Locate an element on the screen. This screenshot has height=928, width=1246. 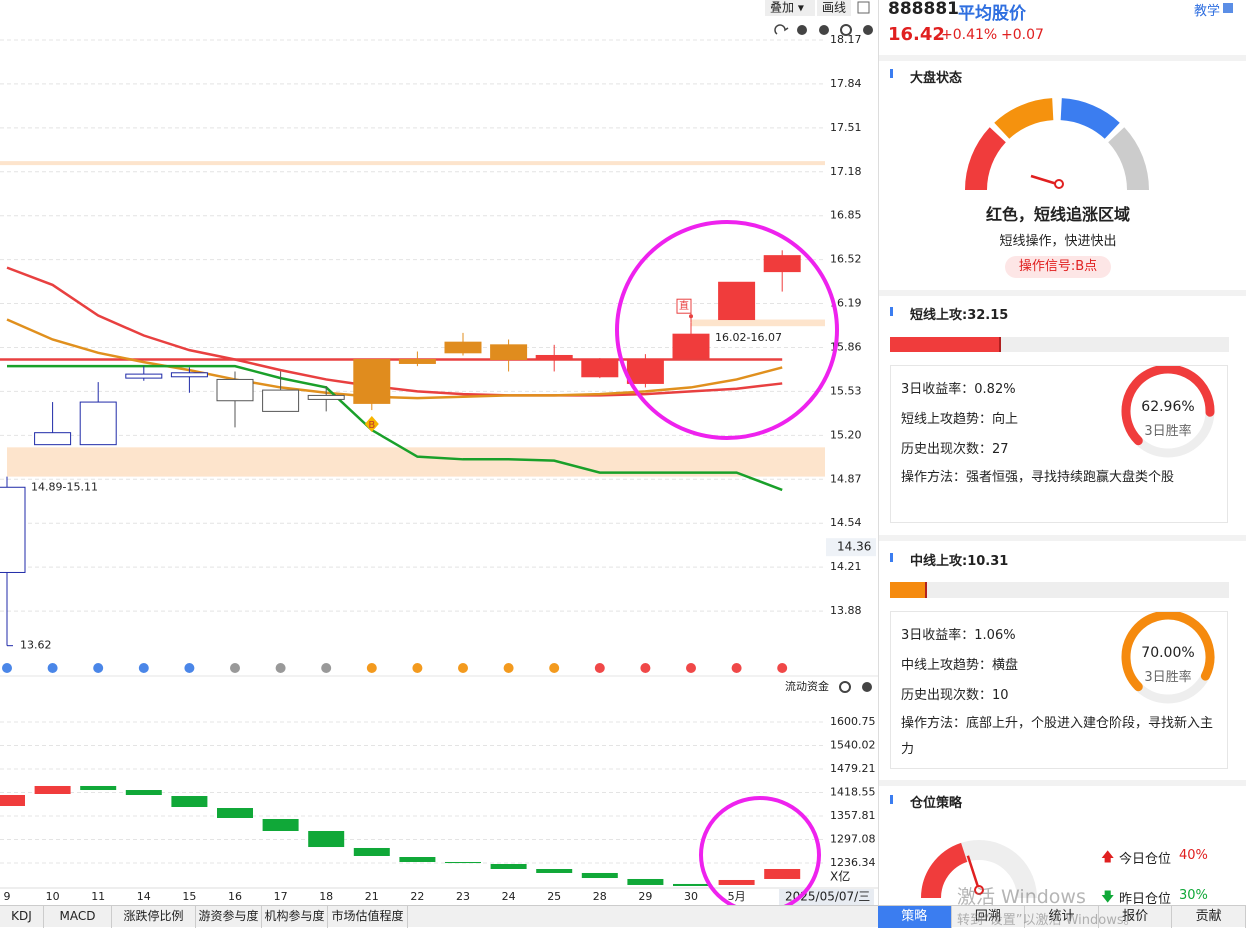
overlay-button is located at coordinates (790, 8).